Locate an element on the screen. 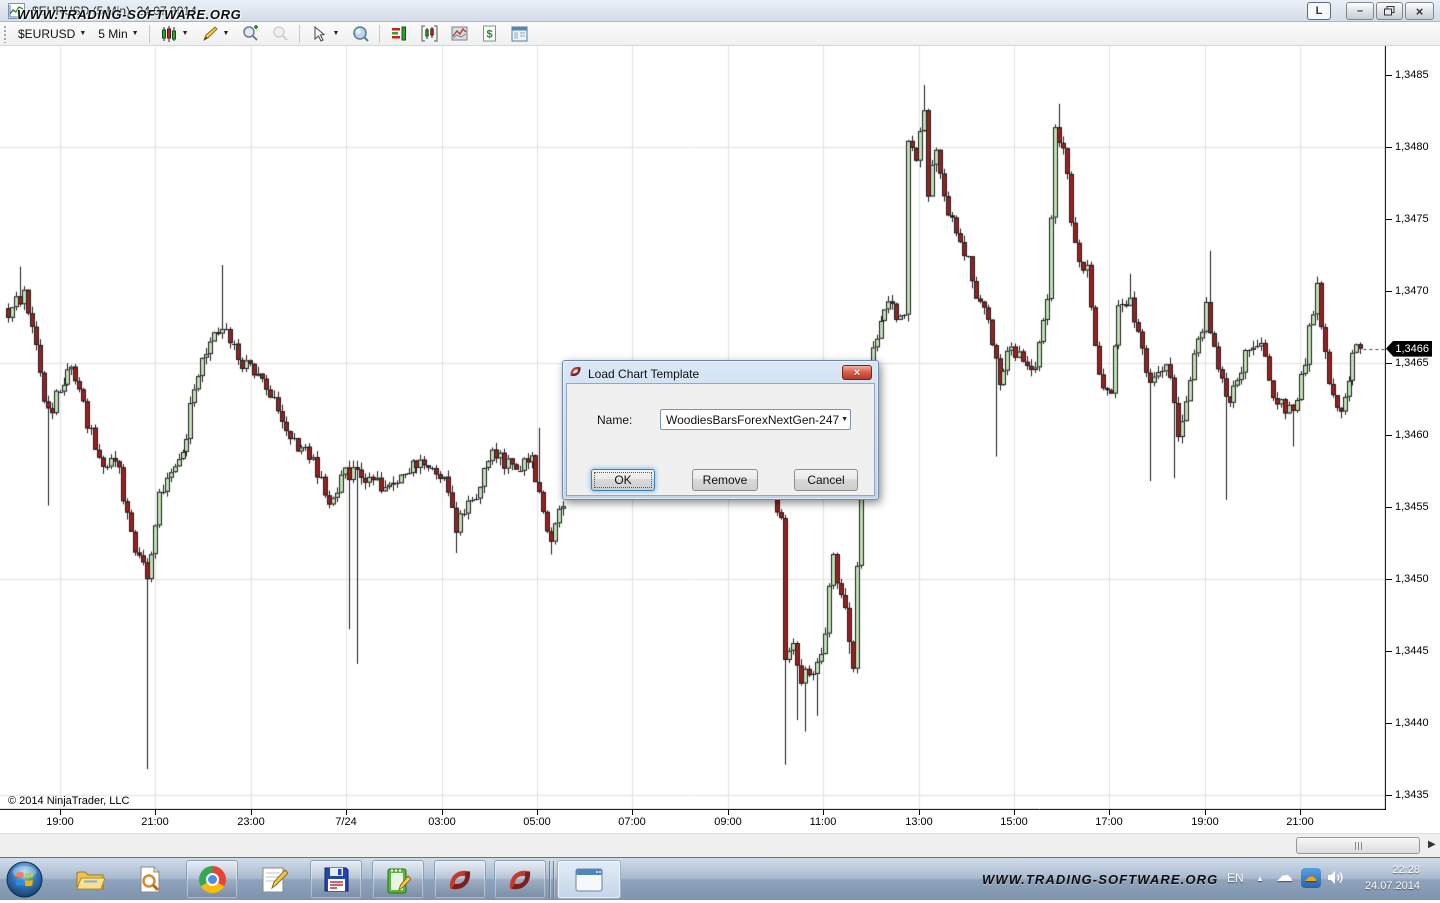  zoom-out-icon is located at coordinates (280, 34).